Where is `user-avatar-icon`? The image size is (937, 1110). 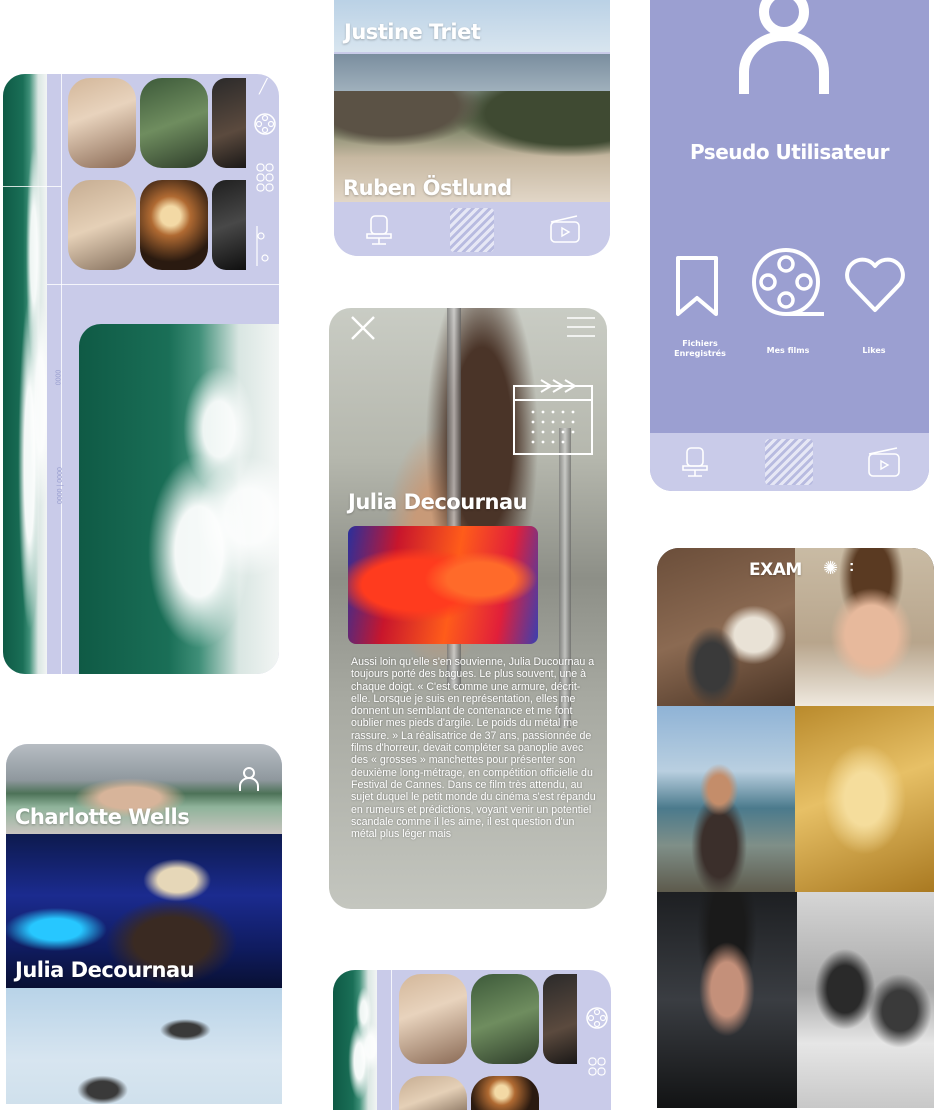 user-avatar-icon is located at coordinates (784, 48).